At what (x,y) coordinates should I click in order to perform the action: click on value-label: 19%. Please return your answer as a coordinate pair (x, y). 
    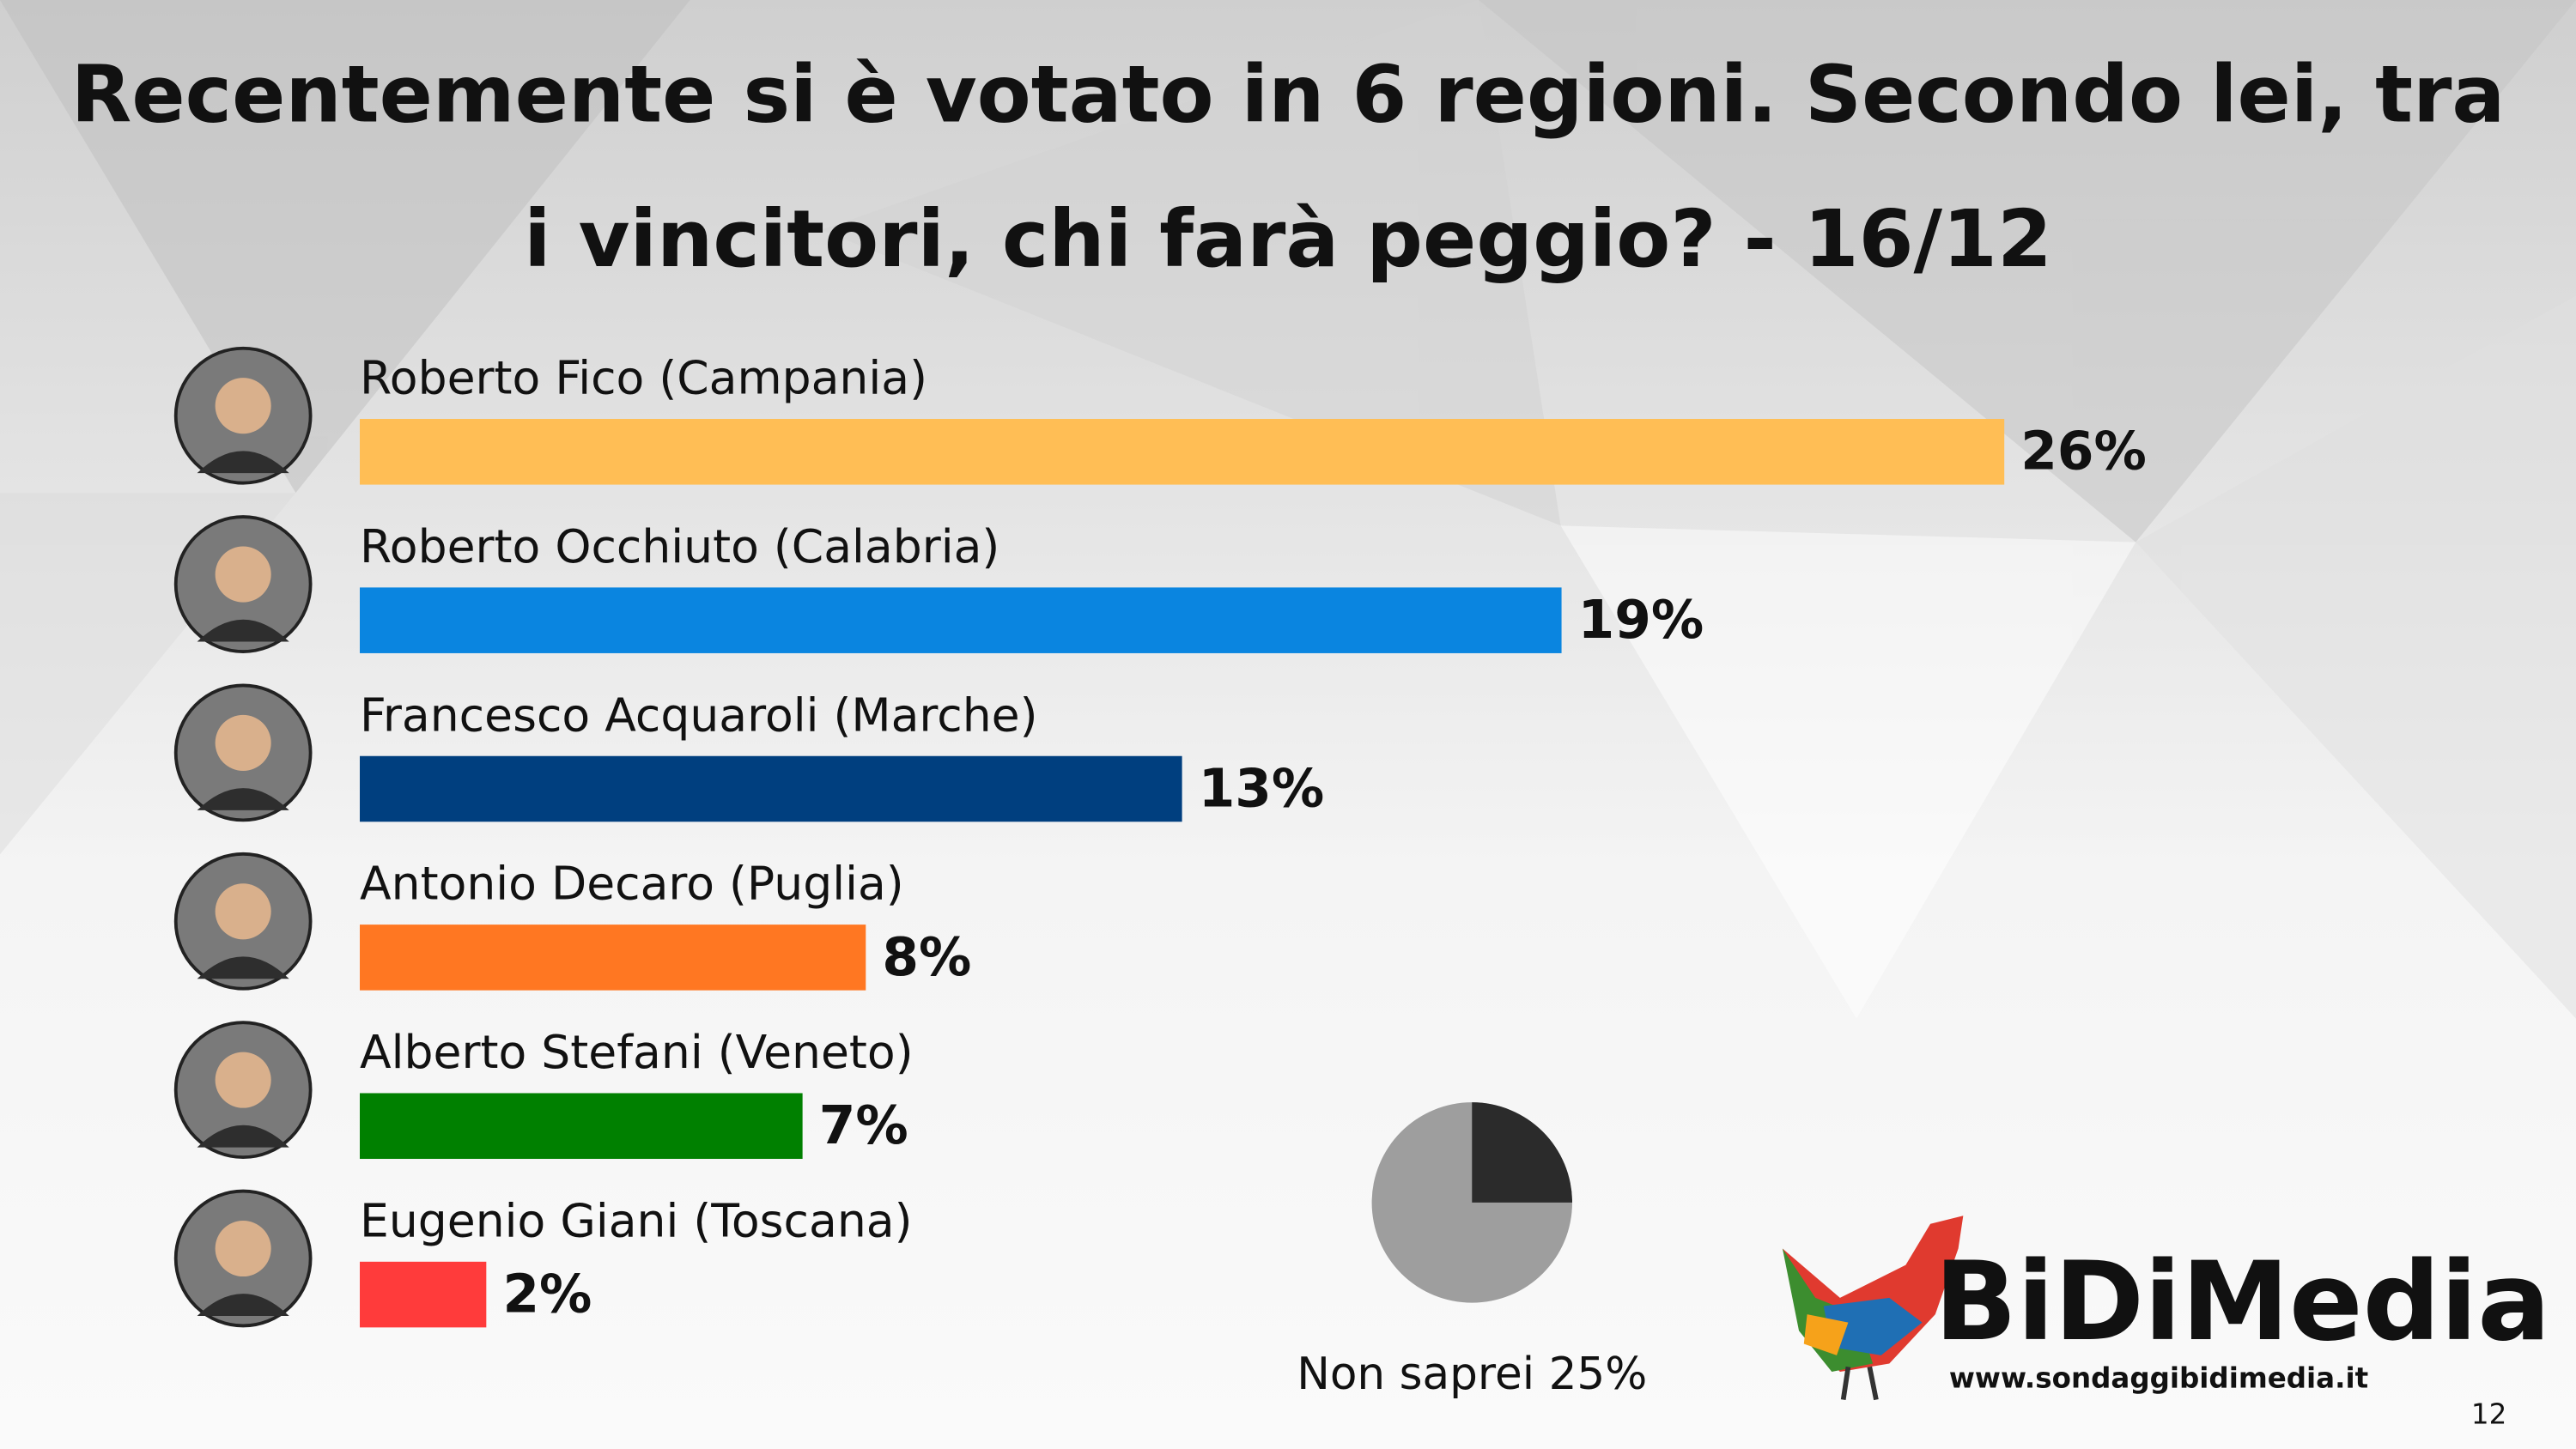
    Looking at the image, I should click on (1641, 620).